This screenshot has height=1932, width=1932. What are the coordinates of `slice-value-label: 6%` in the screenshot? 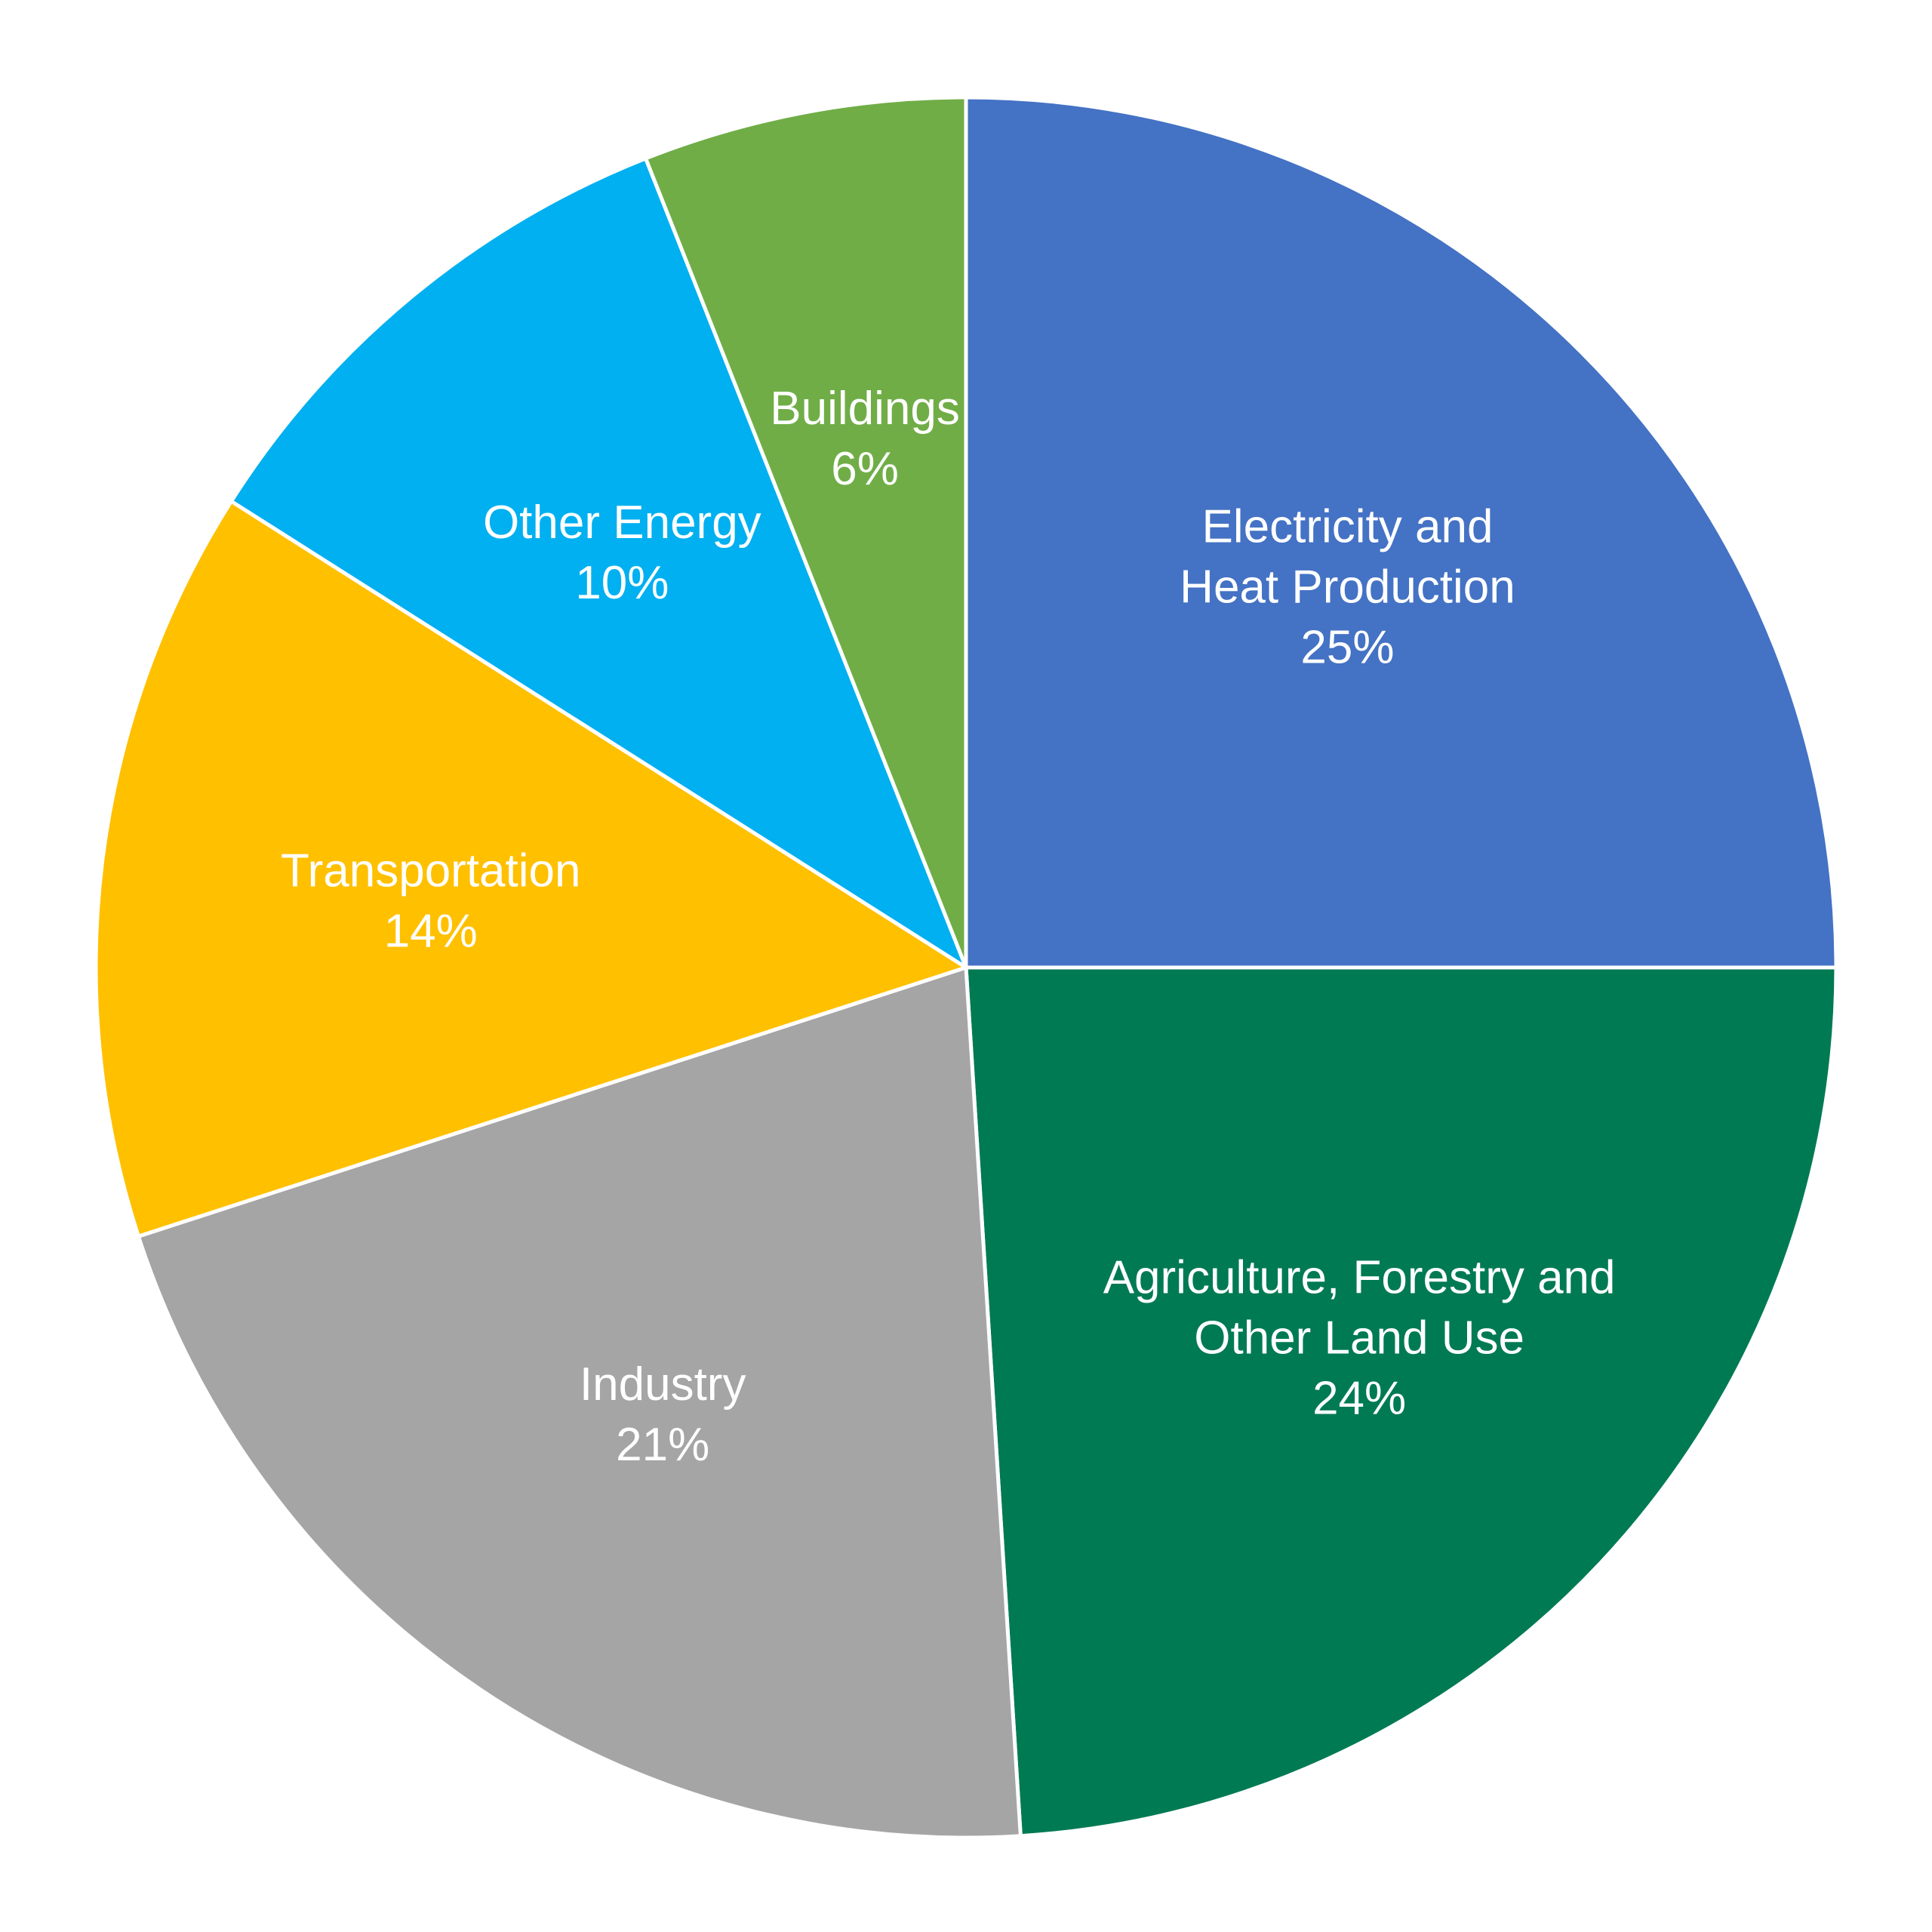 It's located at (865, 469).